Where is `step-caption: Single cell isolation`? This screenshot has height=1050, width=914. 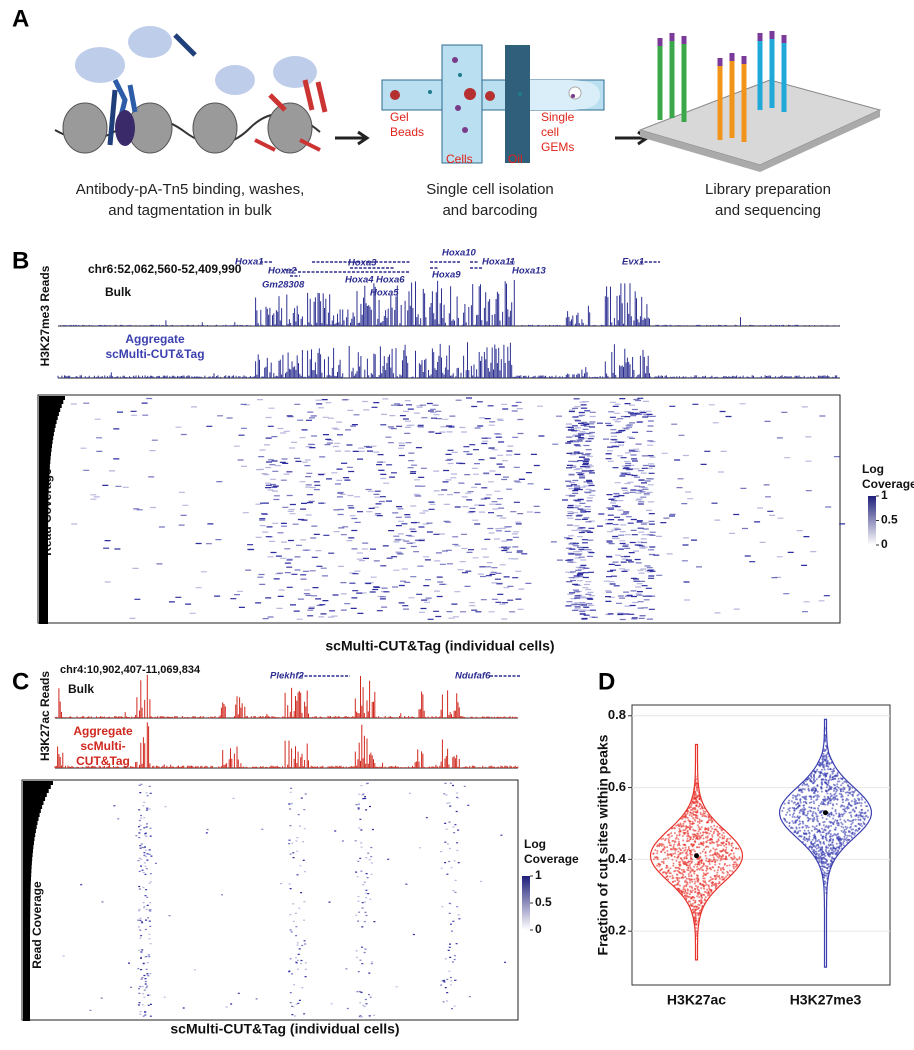
step-caption: Single cell isolation is located at coordinates (490, 189).